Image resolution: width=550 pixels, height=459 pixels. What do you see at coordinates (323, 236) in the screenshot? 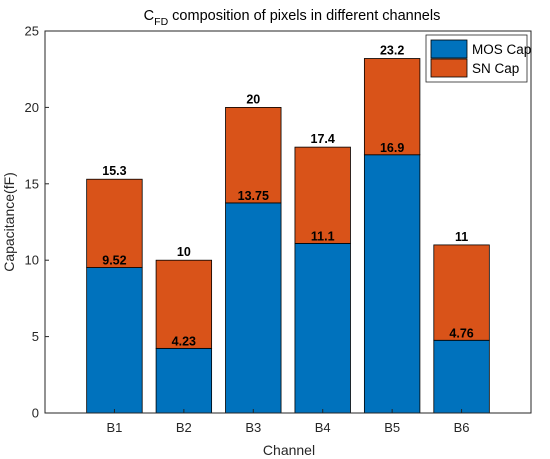
I see `segment-label-b4: 11.1` at bounding box center [323, 236].